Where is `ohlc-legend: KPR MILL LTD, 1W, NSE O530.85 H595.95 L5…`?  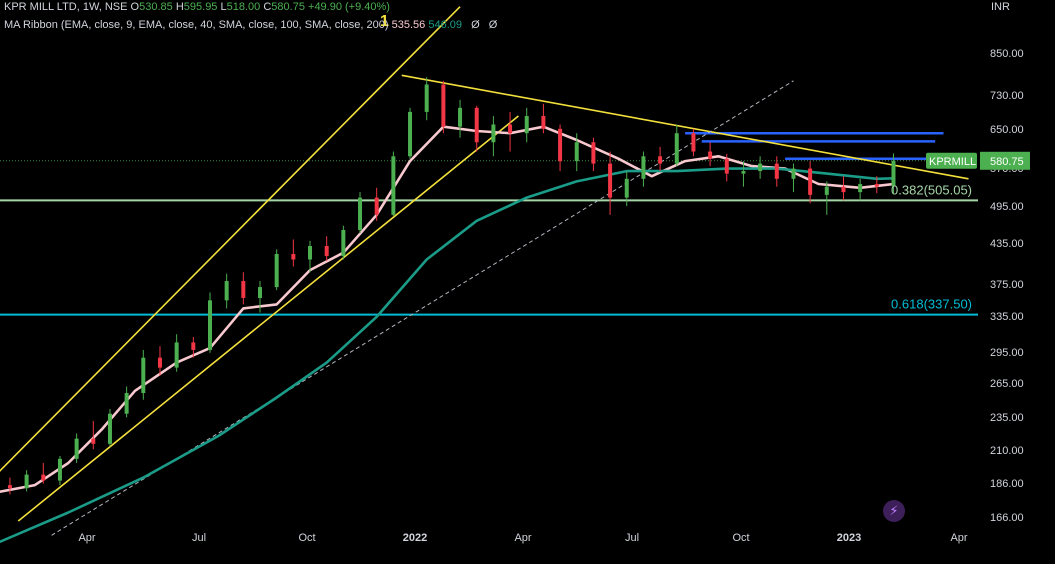
ohlc-legend: KPR MILL LTD, 1W, NSE O530.85 H595.95 L5… is located at coordinates (197, 7).